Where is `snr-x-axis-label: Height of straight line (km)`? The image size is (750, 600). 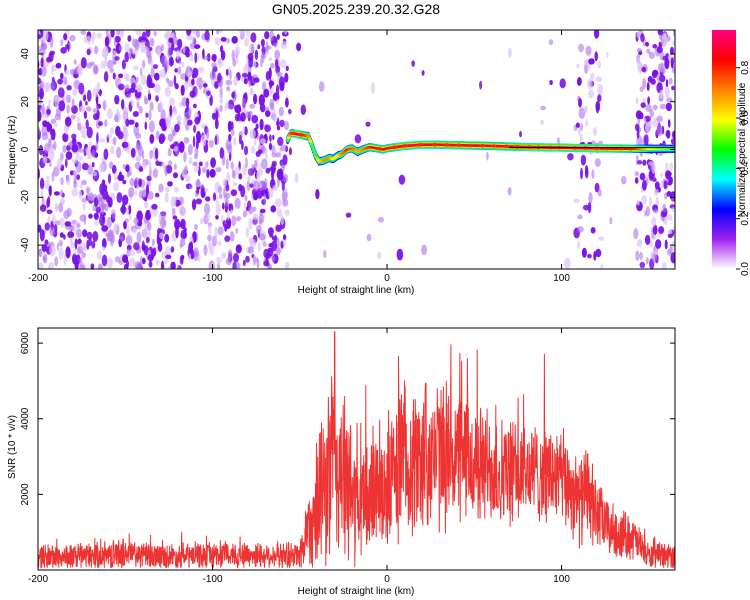 snr-x-axis-label: Height of straight line (km) is located at coordinates (356, 591).